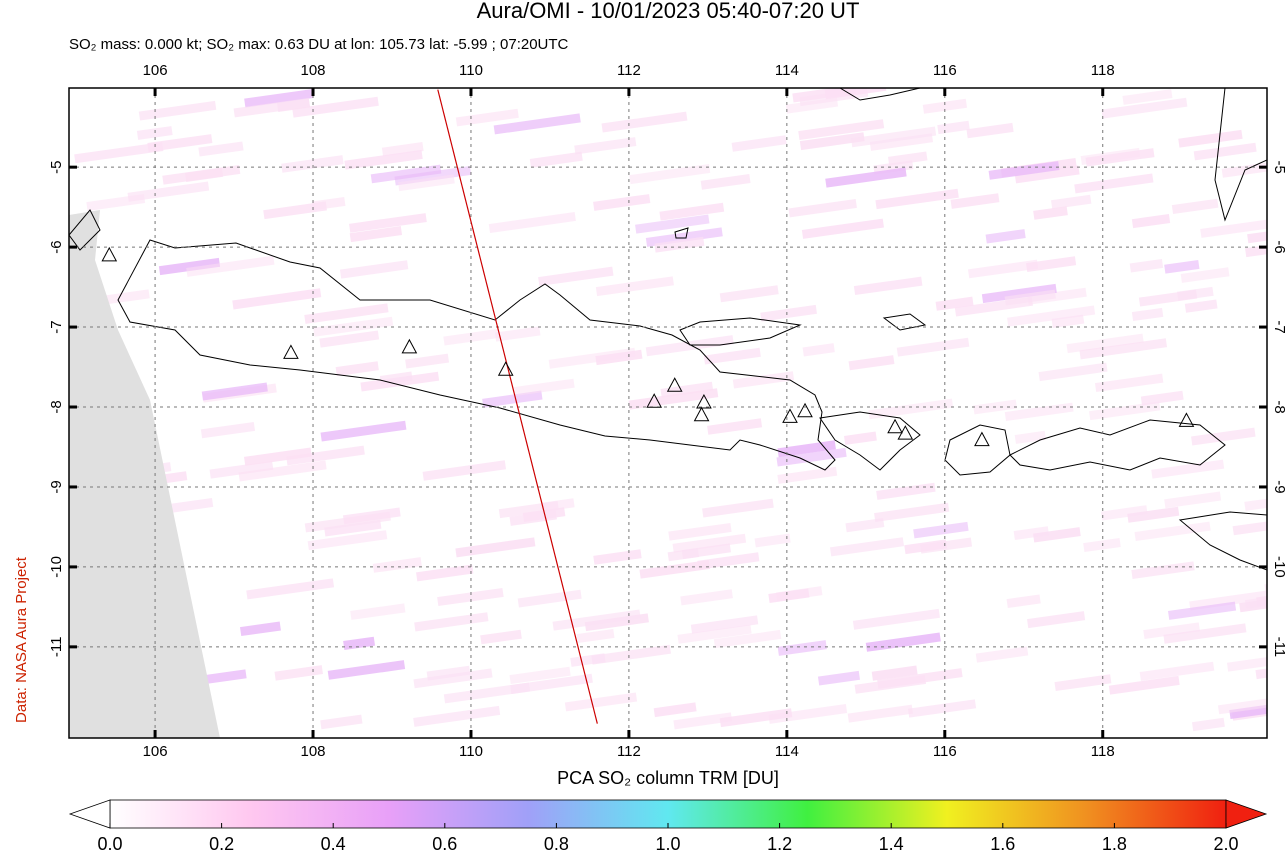 The height and width of the screenshot is (855, 1288). What do you see at coordinates (333, 844) in the screenshot?
I see `colorbar-tick-label: 0.4` at bounding box center [333, 844].